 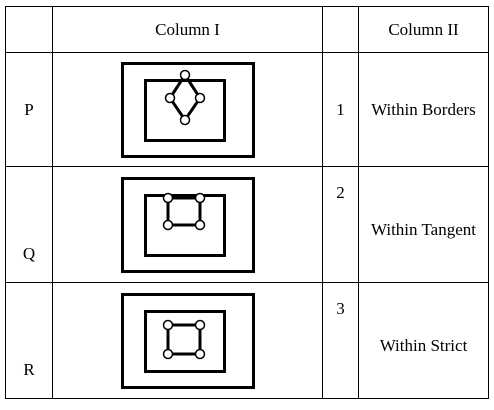 I want to click on nested-rectangles-square-inside-icon, so click(x=187, y=340).